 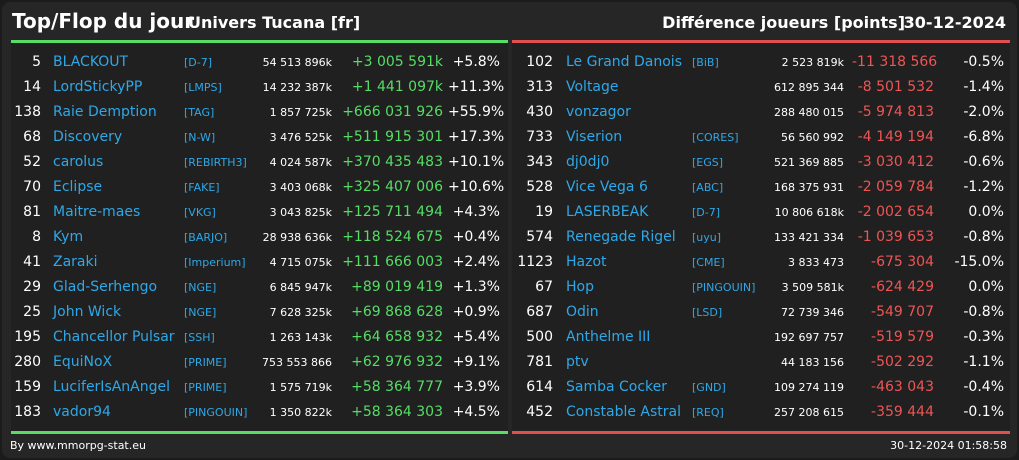 What do you see at coordinates (707, 237) in the screenshot?
I see `alliance-tag-link: [uyu]` at bounding box center [707, 237].